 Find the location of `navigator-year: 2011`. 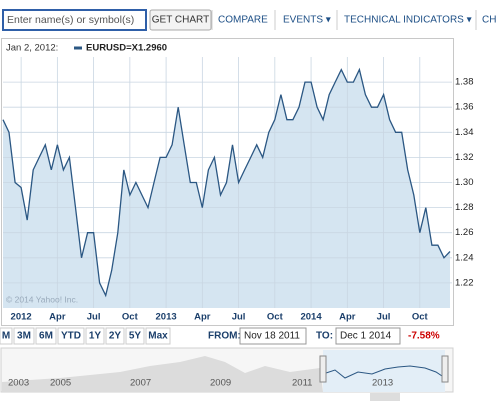

navigator-year: 2011 is located at coordinates (302, 383).